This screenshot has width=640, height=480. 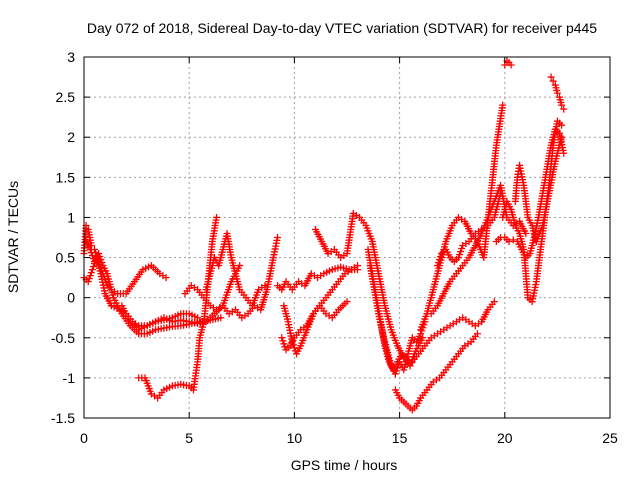 I want to click on x-tick-label: 15, so click(x=400, y=438).